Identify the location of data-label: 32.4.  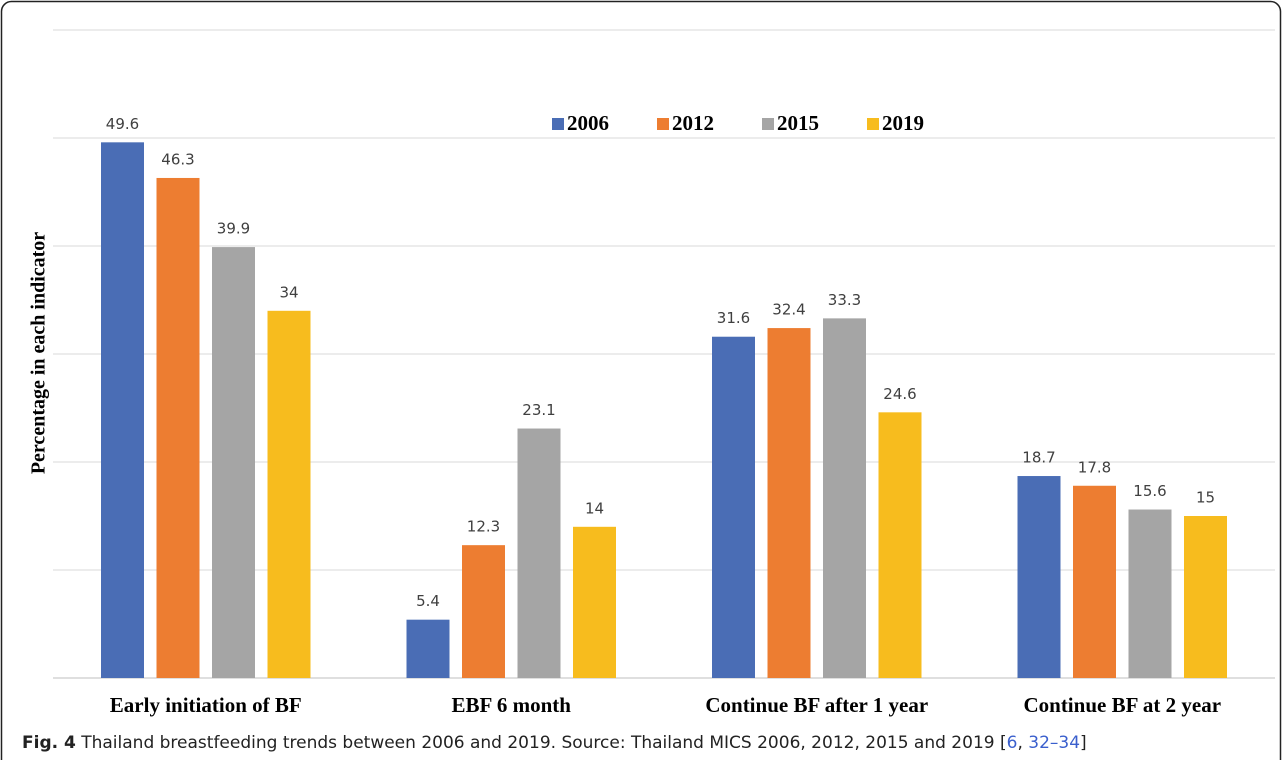
(788, 310).